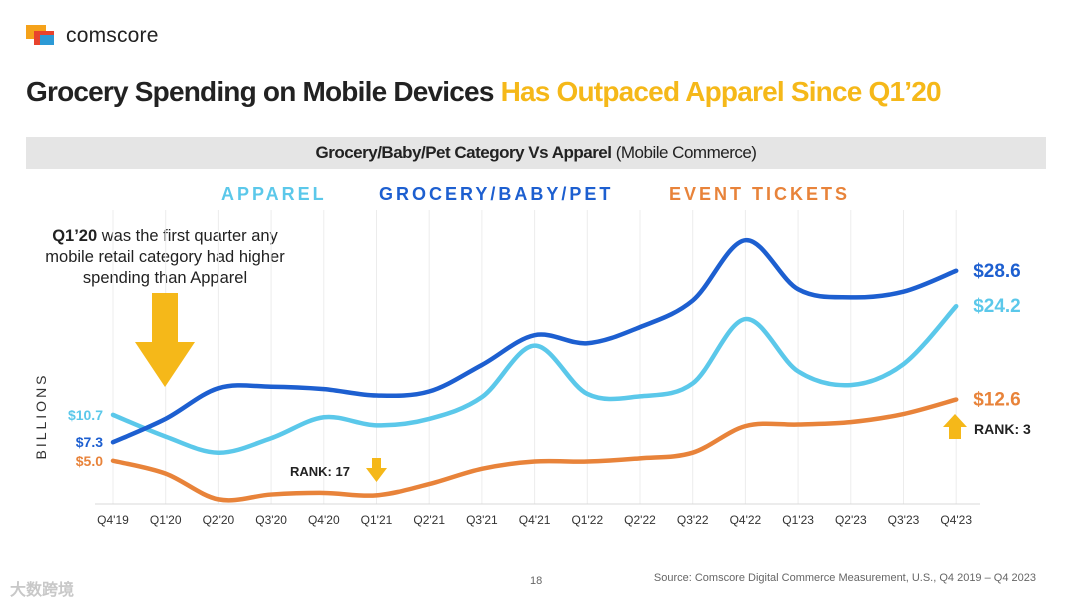  I want to click on title-part-1: Grocery Spending on Mobile Devices, so click(263, 91).